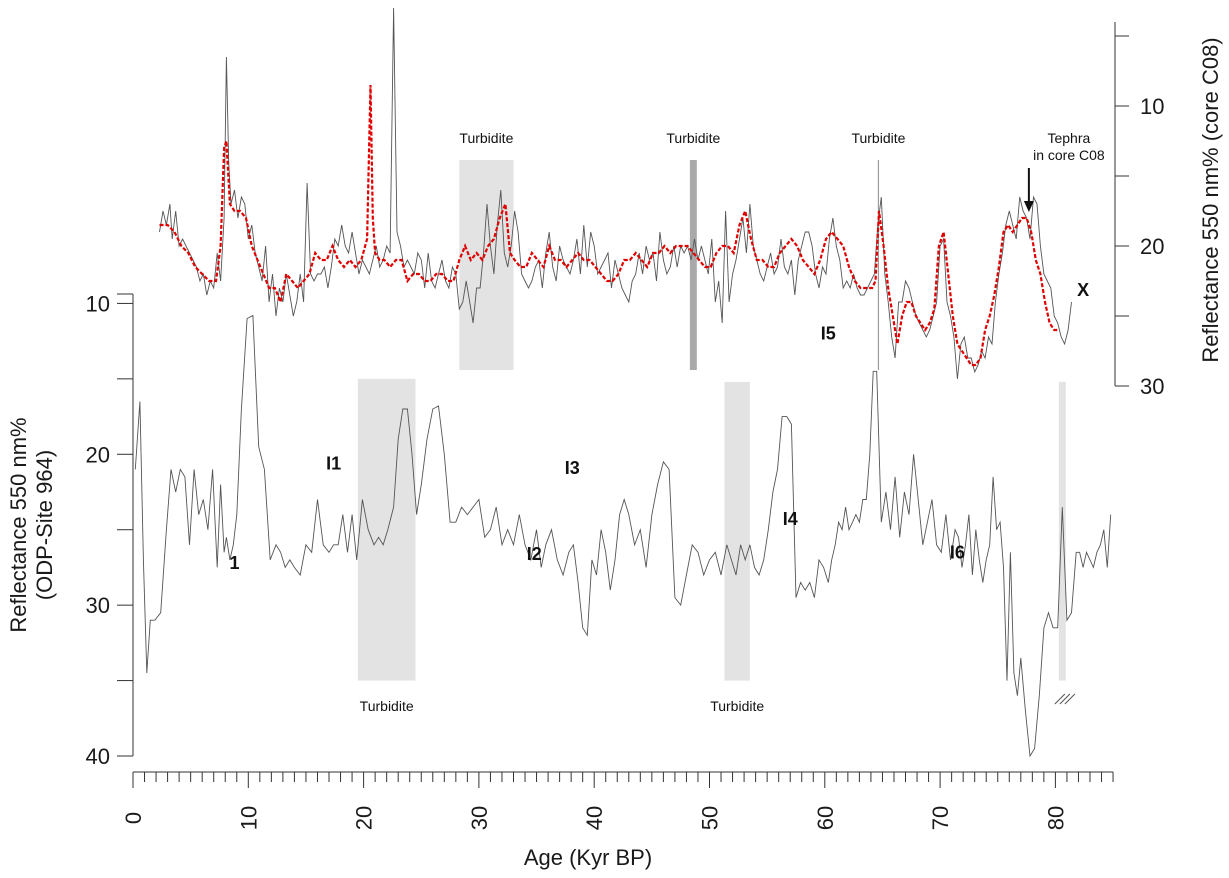 Image resolution: width=1229 pixels, height=878 pixels. What do you see at coordinates (940, 818) in the screenshot?
I see `x-tick-label: 70` at bounding box center [940, 818].